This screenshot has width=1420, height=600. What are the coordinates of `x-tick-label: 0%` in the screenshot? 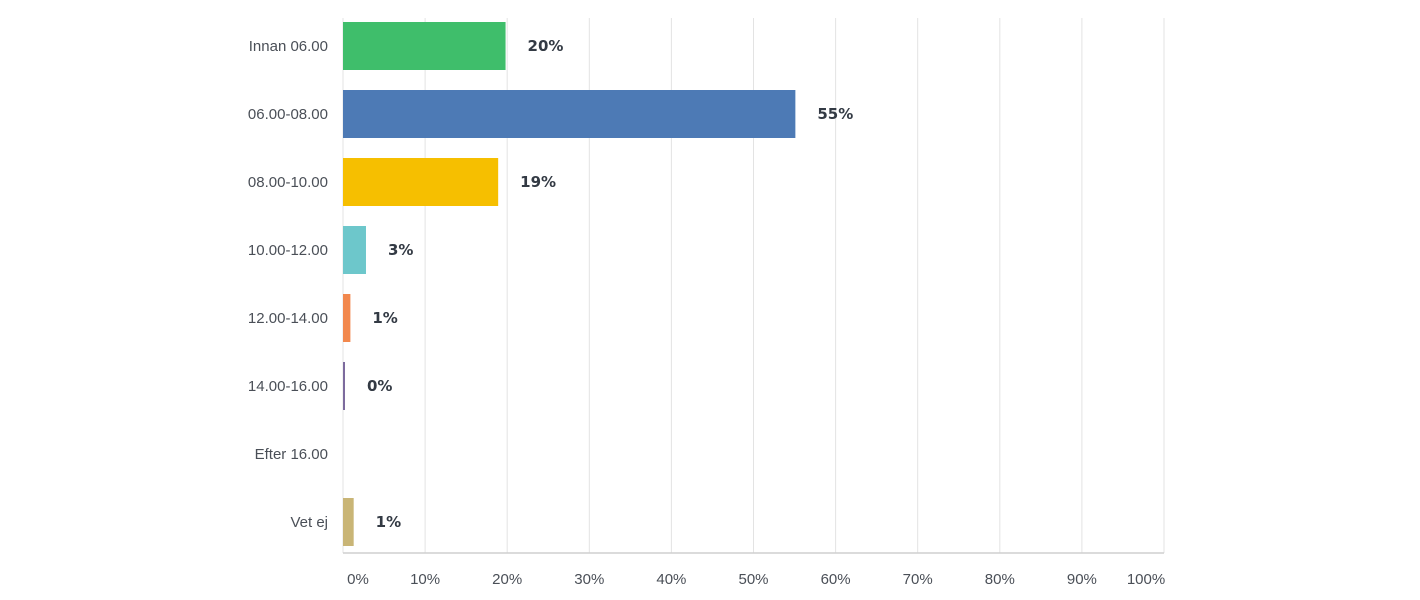 It's located at (358, 579).